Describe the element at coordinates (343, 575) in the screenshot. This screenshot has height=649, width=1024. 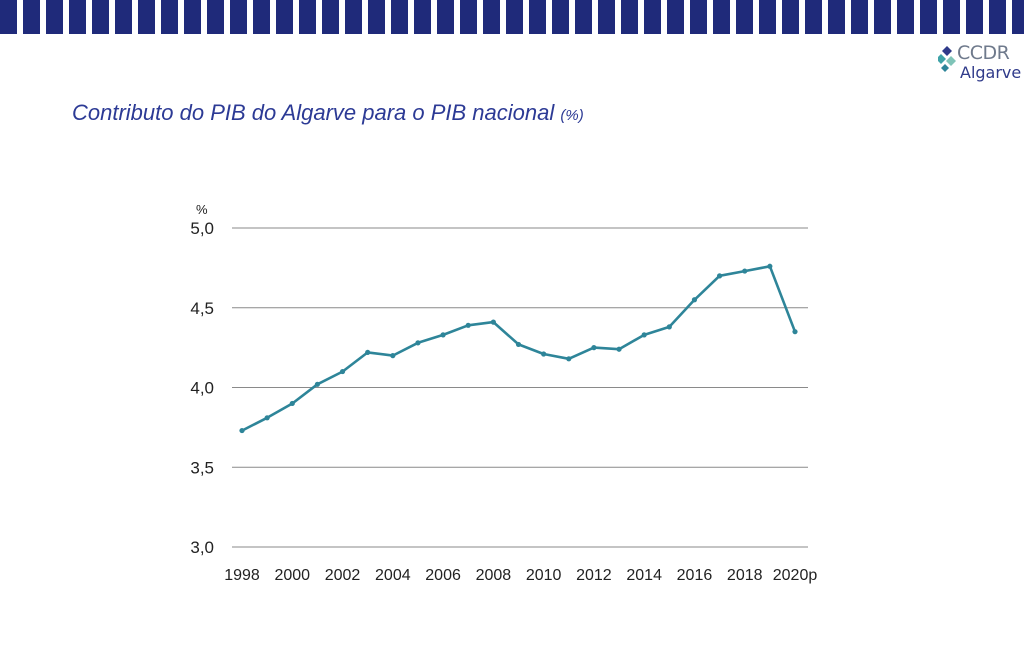
I see `x-tick-label: 2002` at that location.